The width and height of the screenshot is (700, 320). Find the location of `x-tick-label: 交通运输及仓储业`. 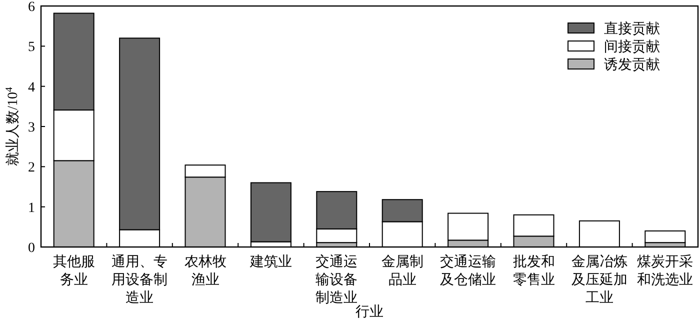

x-tick-label: 交通运输及仓储业 is located at coordinates (468, 271).